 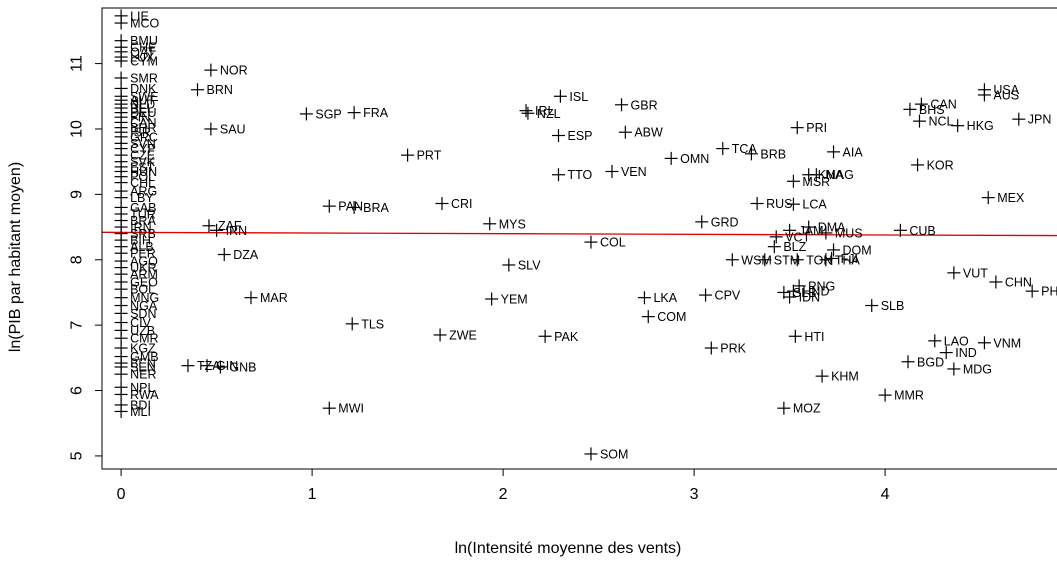 I want to click on data-point: BHS, so click(x=924, y=109).